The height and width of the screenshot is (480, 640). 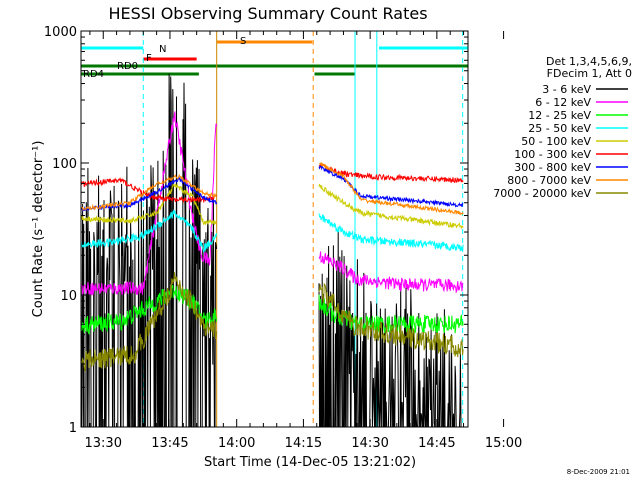 What do you see at coordinates (149, 58) in the screenshot?
I see `flag-label: F` at bounding box center [149, 58].